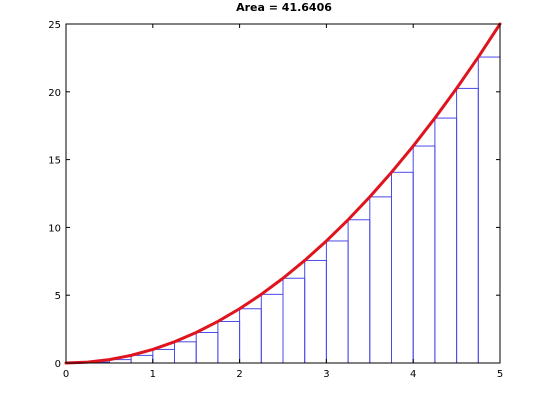  Describe the element at coordinates (326, 374) in the screenshot. I see `x-tick-label: 3` at that location.